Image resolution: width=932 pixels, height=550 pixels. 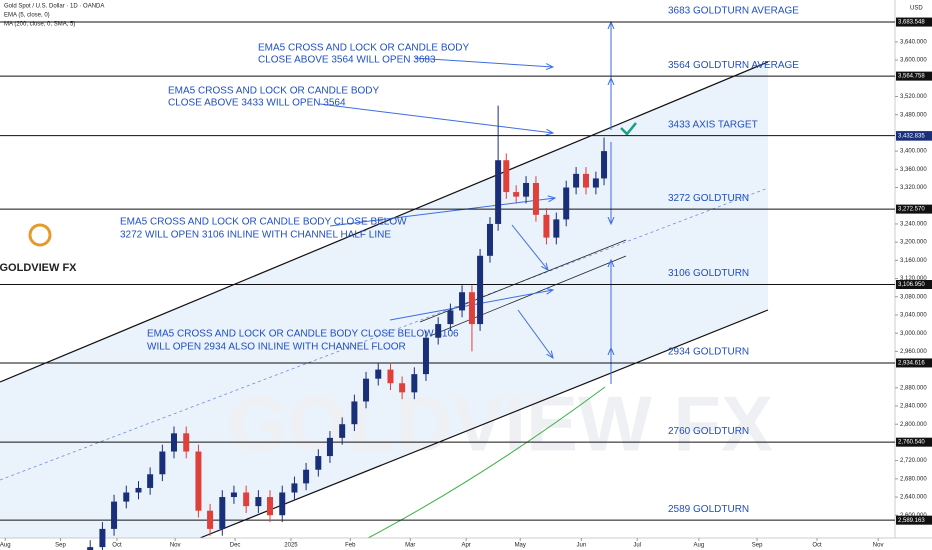 What do you see at coordinates (913, 479) in the screenshot?
I see `y-tick-label: 2,680.000` at bounding box center [913, 479].